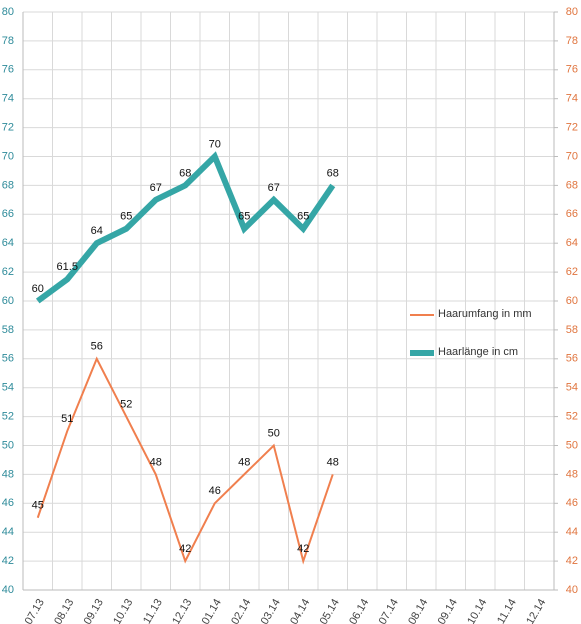  What do you see at coordinates (8, 532) in the screenshot?
I see `y-tick-label: 44` at bounding box center [8, 532].